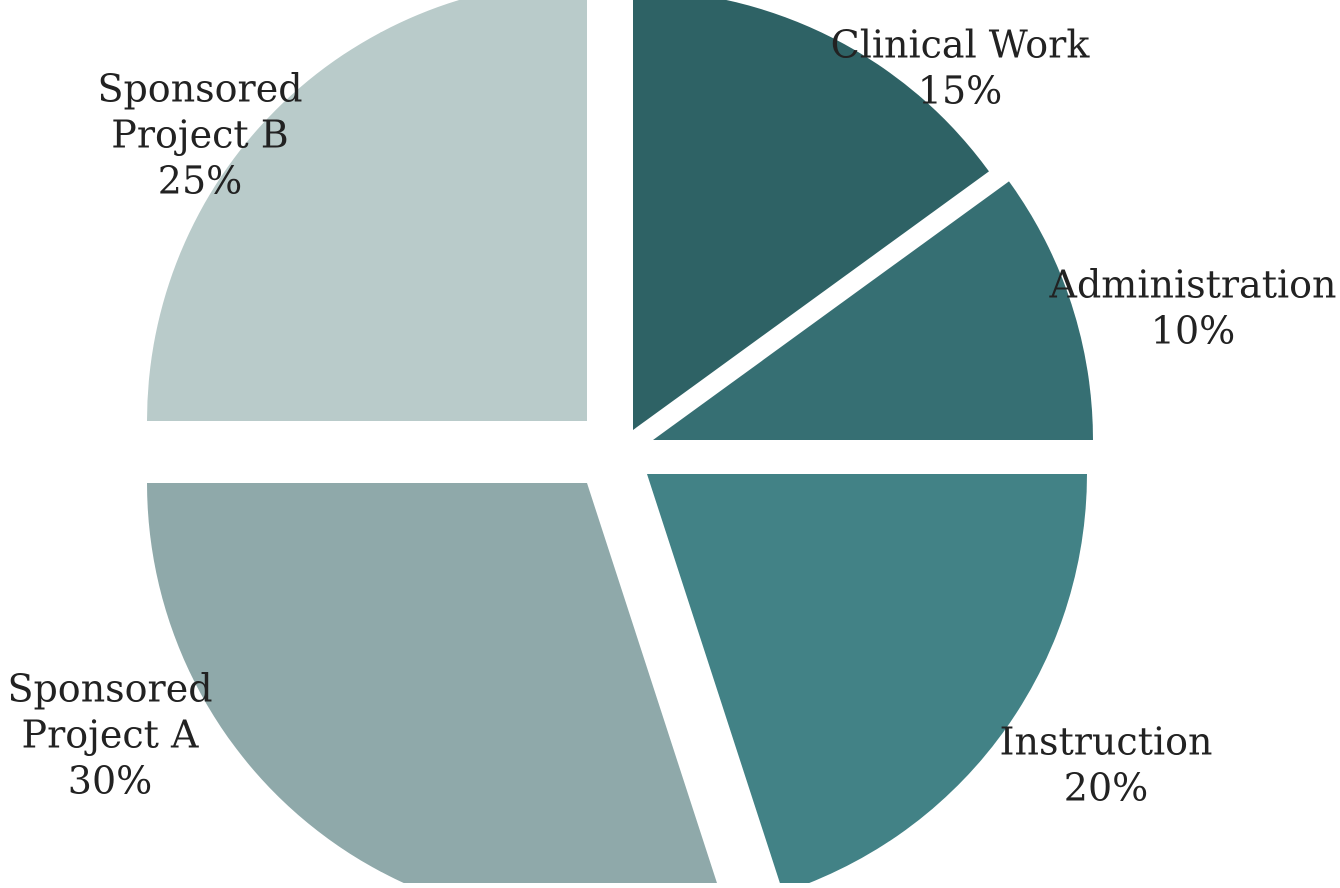 This screenshot has width=1340, height=888. I want to click on slice-label: Project B, so click(199, 135).